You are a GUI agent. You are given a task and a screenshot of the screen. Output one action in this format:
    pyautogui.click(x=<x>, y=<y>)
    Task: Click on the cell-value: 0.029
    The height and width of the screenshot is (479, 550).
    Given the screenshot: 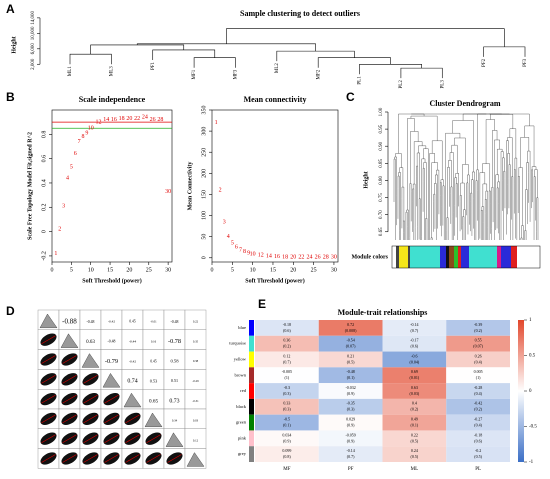 What is the action you would take?
    pyautogui.click(x=350, y=418)
    